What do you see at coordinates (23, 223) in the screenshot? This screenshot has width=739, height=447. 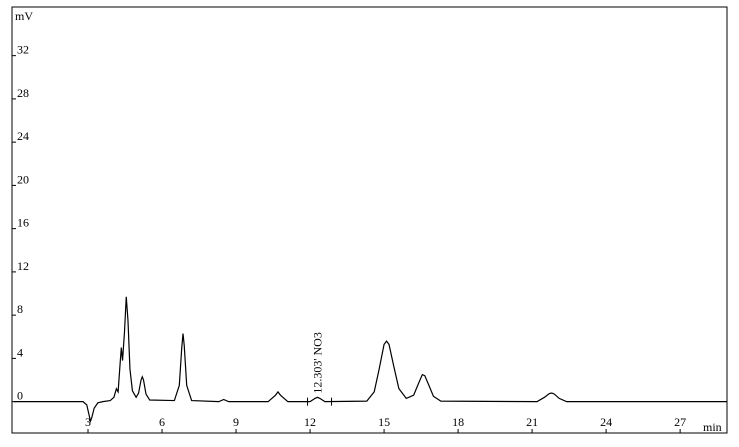 I see `y-tick-label: 16` at bounding box center [23, 223].